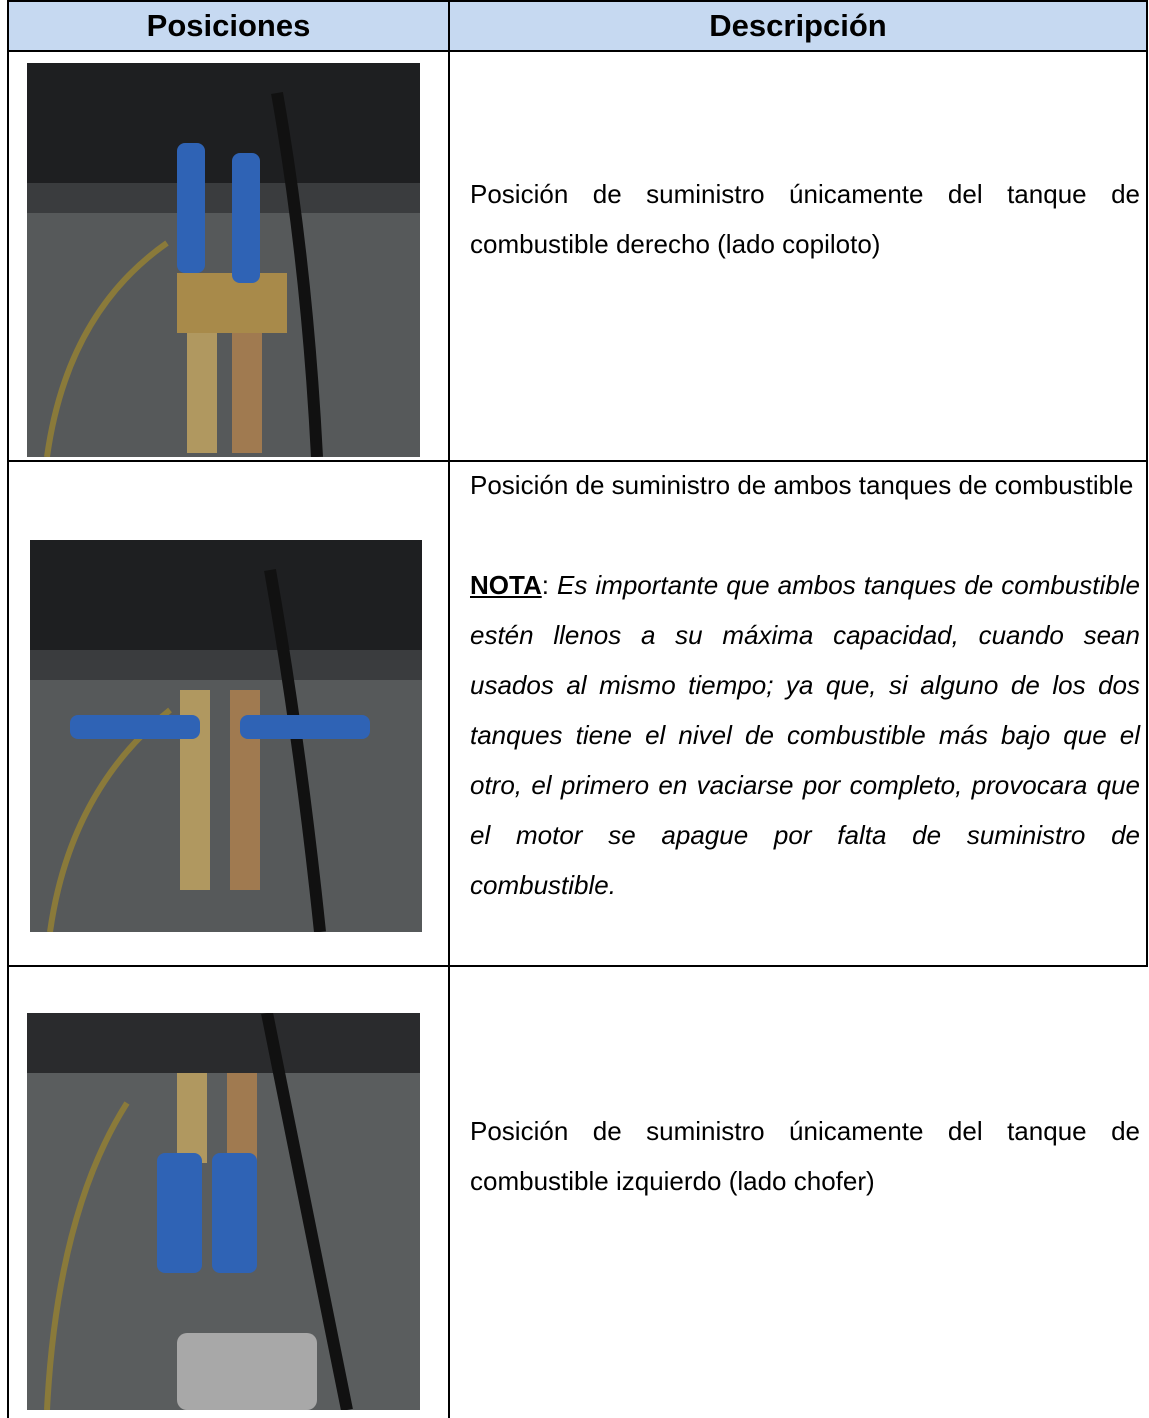  I want to click on header-cell: Descripción, so click(798, 26).